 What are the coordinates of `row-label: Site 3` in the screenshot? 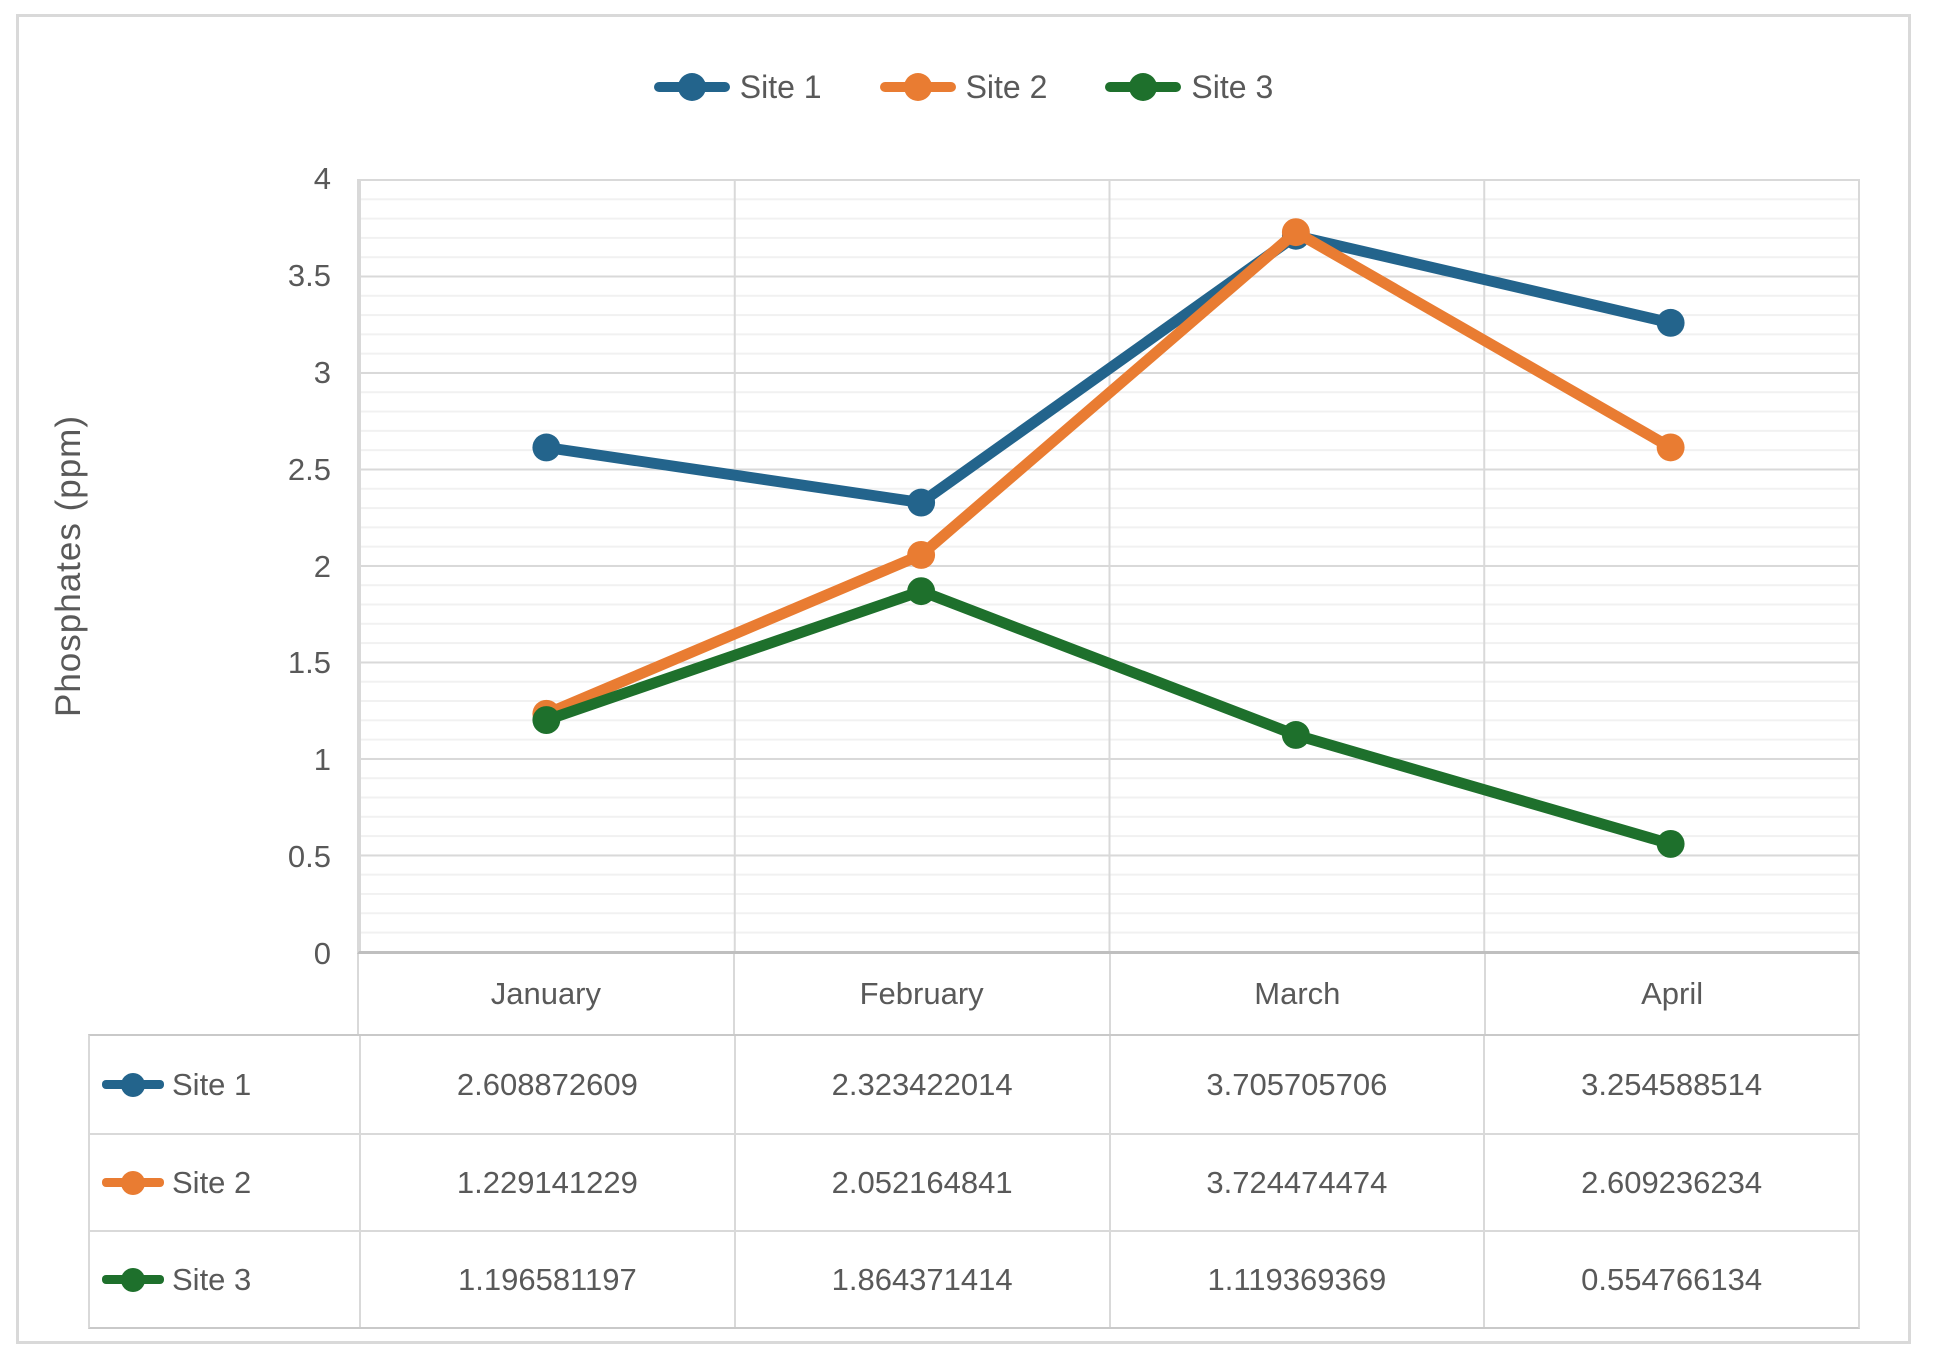 It's located at (212, 1279).